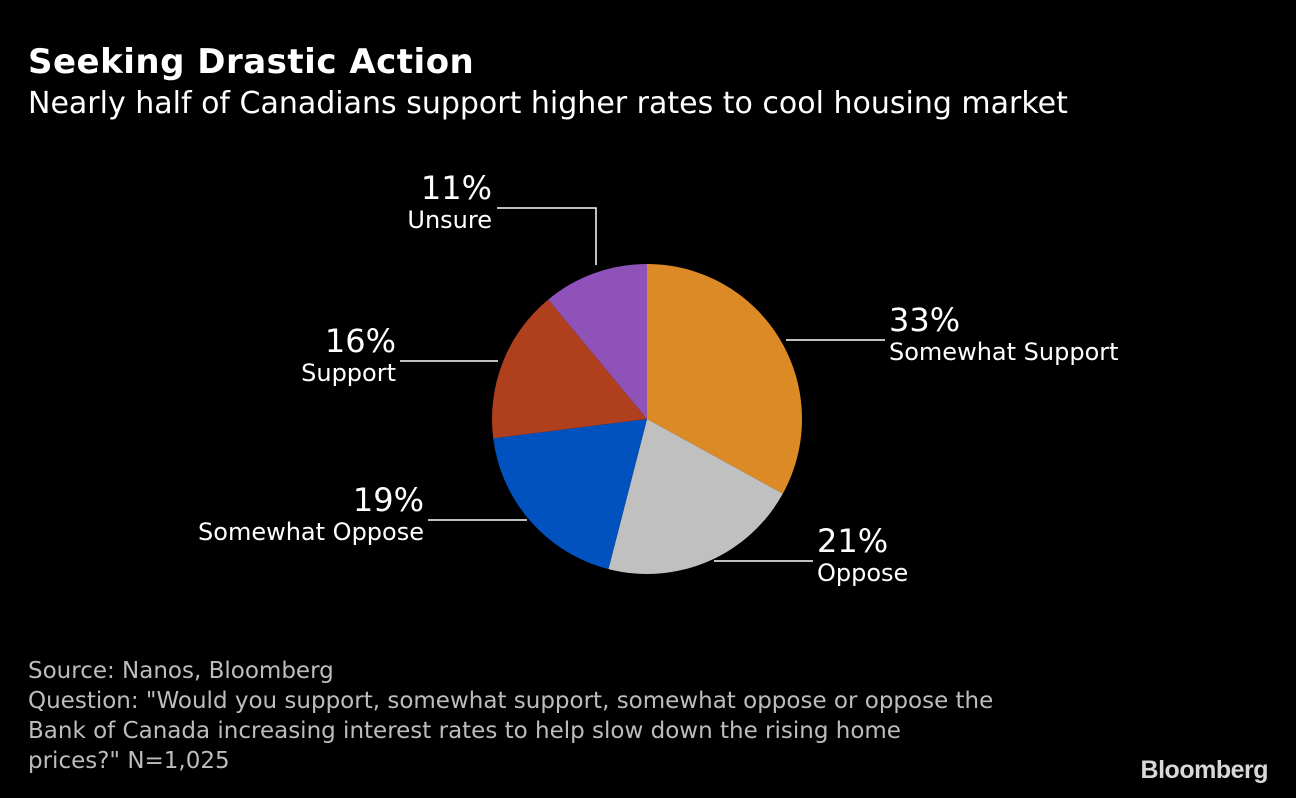  I want to click on slice-name-label: Somewhat Oppose, so click(311, 532).